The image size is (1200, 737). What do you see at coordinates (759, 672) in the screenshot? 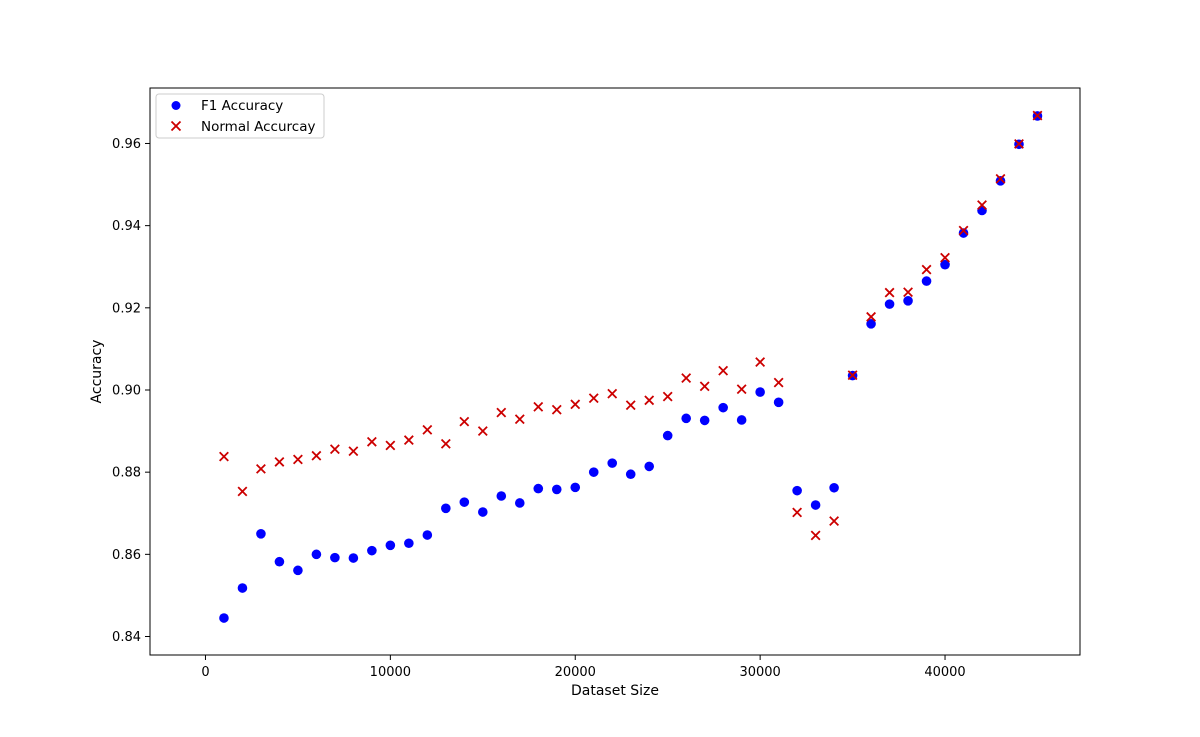
I see `x-tick-label: 30000` at bounding box center [759, 672].